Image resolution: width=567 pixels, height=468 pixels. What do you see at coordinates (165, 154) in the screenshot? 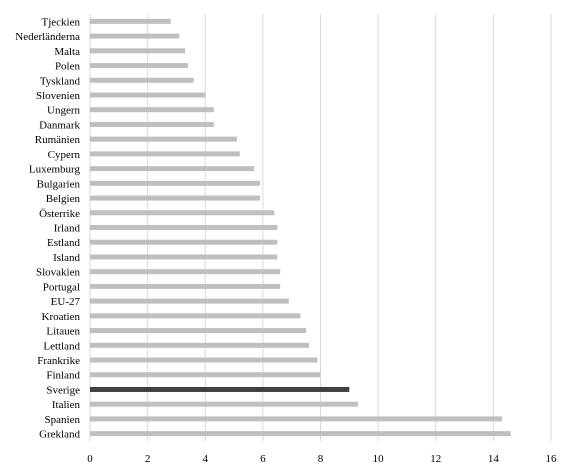
I see `bar-cypern` at bounding box center [165, 154].